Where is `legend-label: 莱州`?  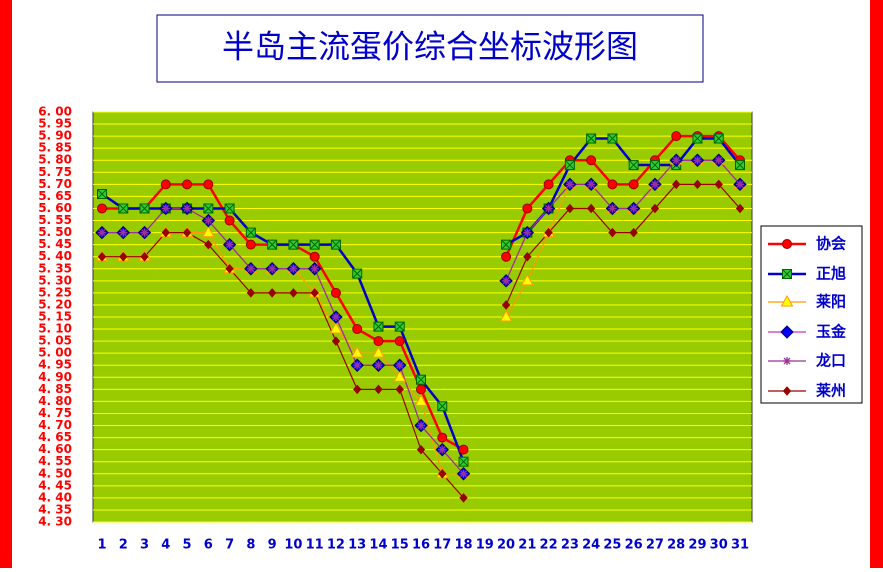
legend-label: 莱州 is located at coordinates (831, 391).